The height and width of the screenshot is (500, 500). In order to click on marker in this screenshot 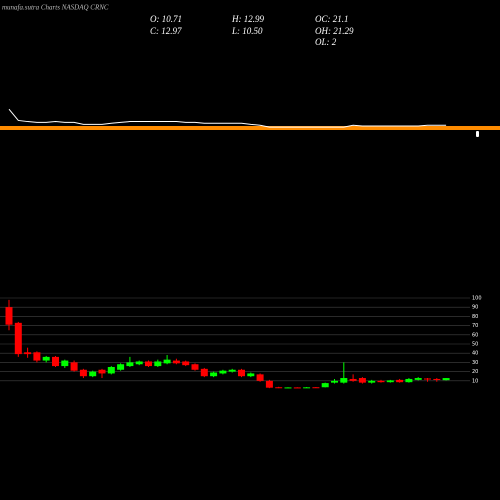, I will do `click(477, 134)`.